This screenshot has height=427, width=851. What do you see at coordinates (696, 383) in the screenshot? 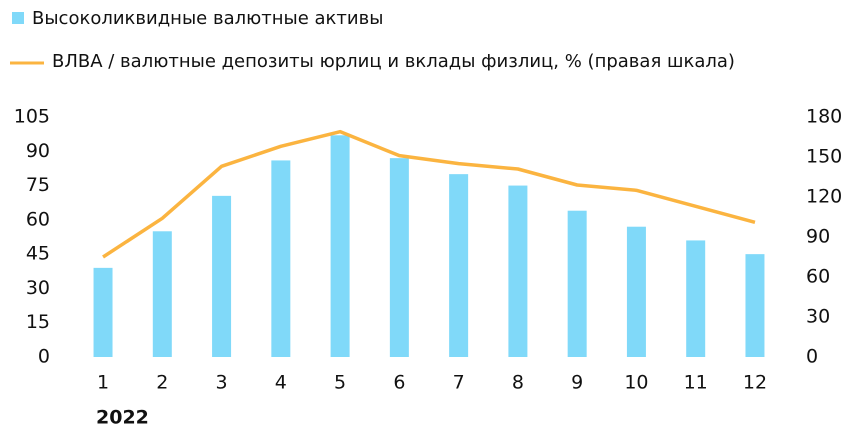
I see `x-tick-label: 11` at bounding box center [696, 383].